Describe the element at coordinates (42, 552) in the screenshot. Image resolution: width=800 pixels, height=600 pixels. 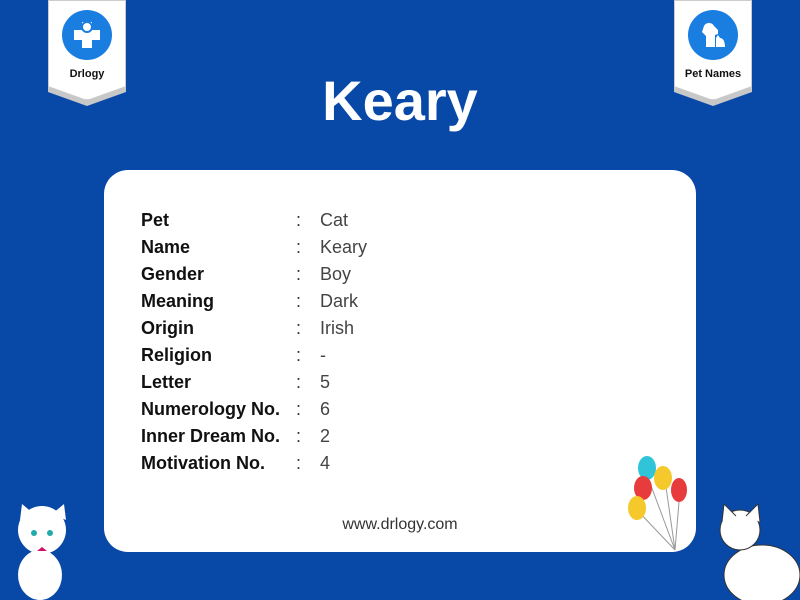
I see `white-cat-left-icon` at that location.